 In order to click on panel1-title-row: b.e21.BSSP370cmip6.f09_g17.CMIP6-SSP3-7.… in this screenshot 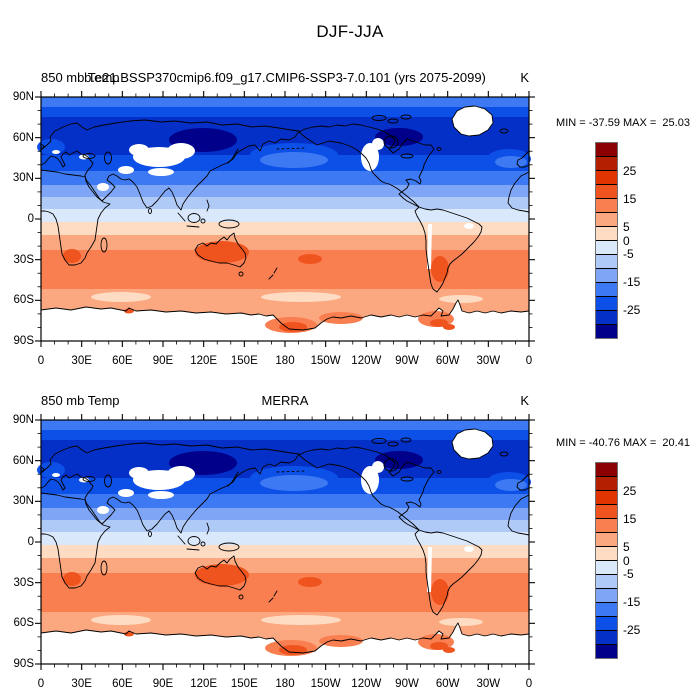, I will do `click(350, 79)`.